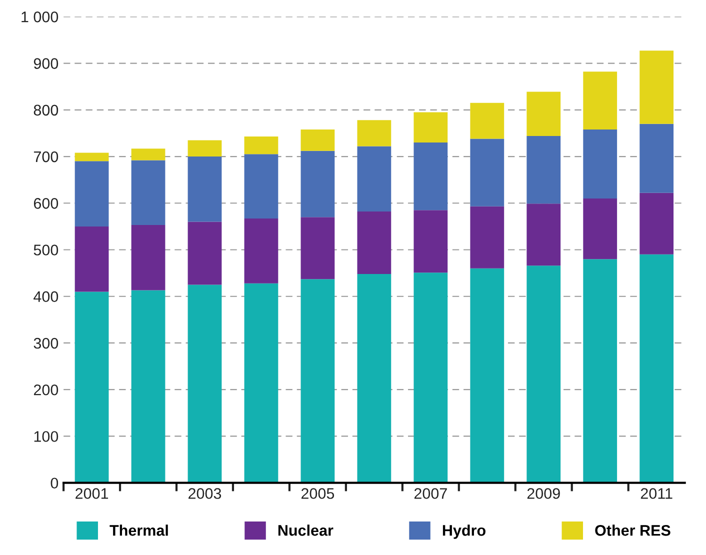 Image resolution: width=706 pixels, height=555 pixels. I want to click on y-tick-label: 400, so click(46, 296).